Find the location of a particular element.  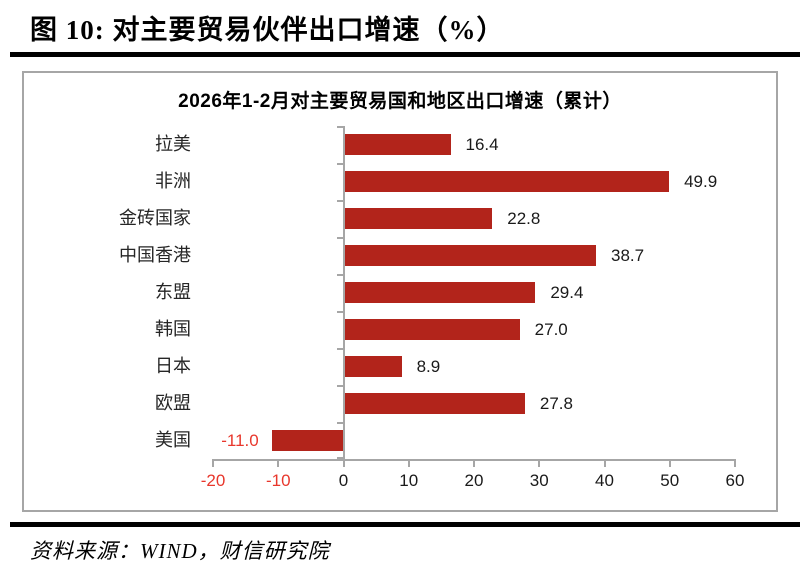

bar-row: 非洲 49.9 is located at coordinates (400, 181).